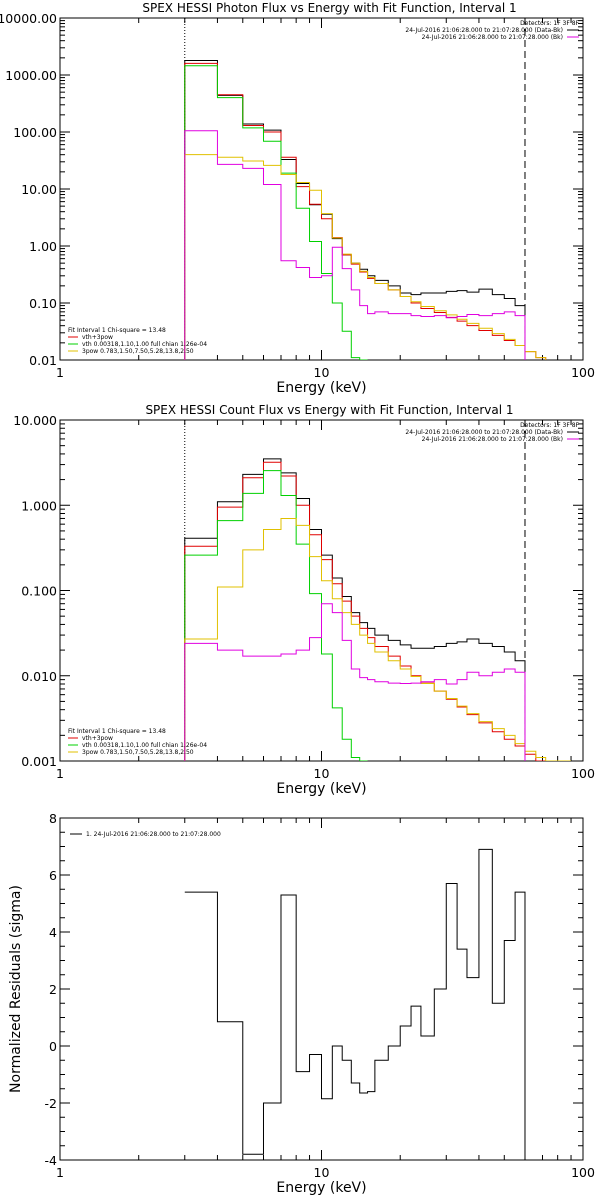 The image size is (600, 1200). I want to click on y-tick-label: 1.00, so click(43, 246).